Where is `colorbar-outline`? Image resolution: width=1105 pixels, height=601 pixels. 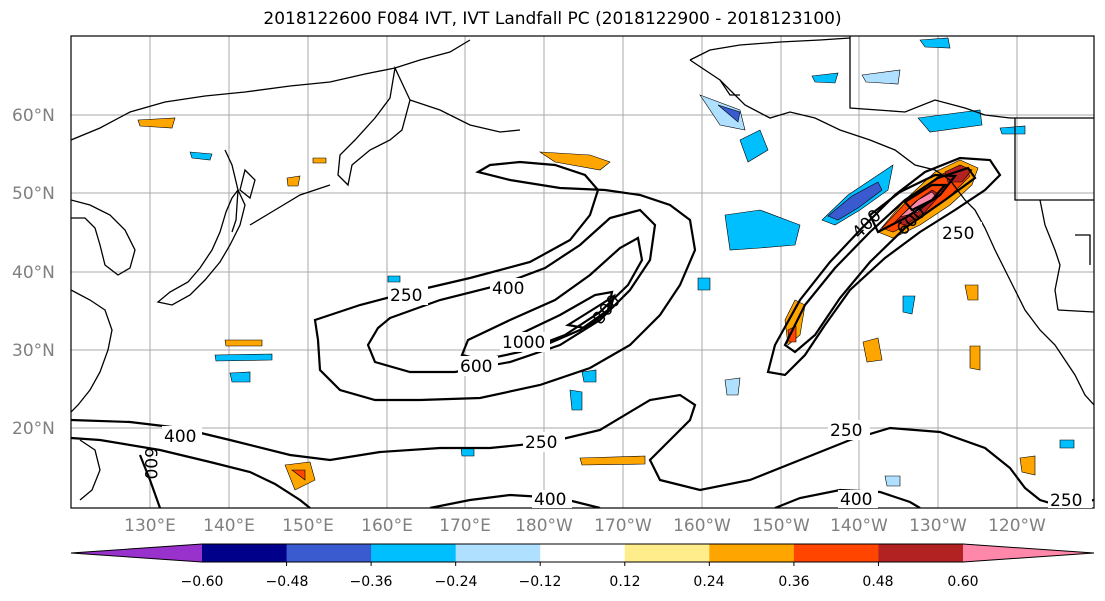
colorbar-outline is located at coordinates (582, 553).